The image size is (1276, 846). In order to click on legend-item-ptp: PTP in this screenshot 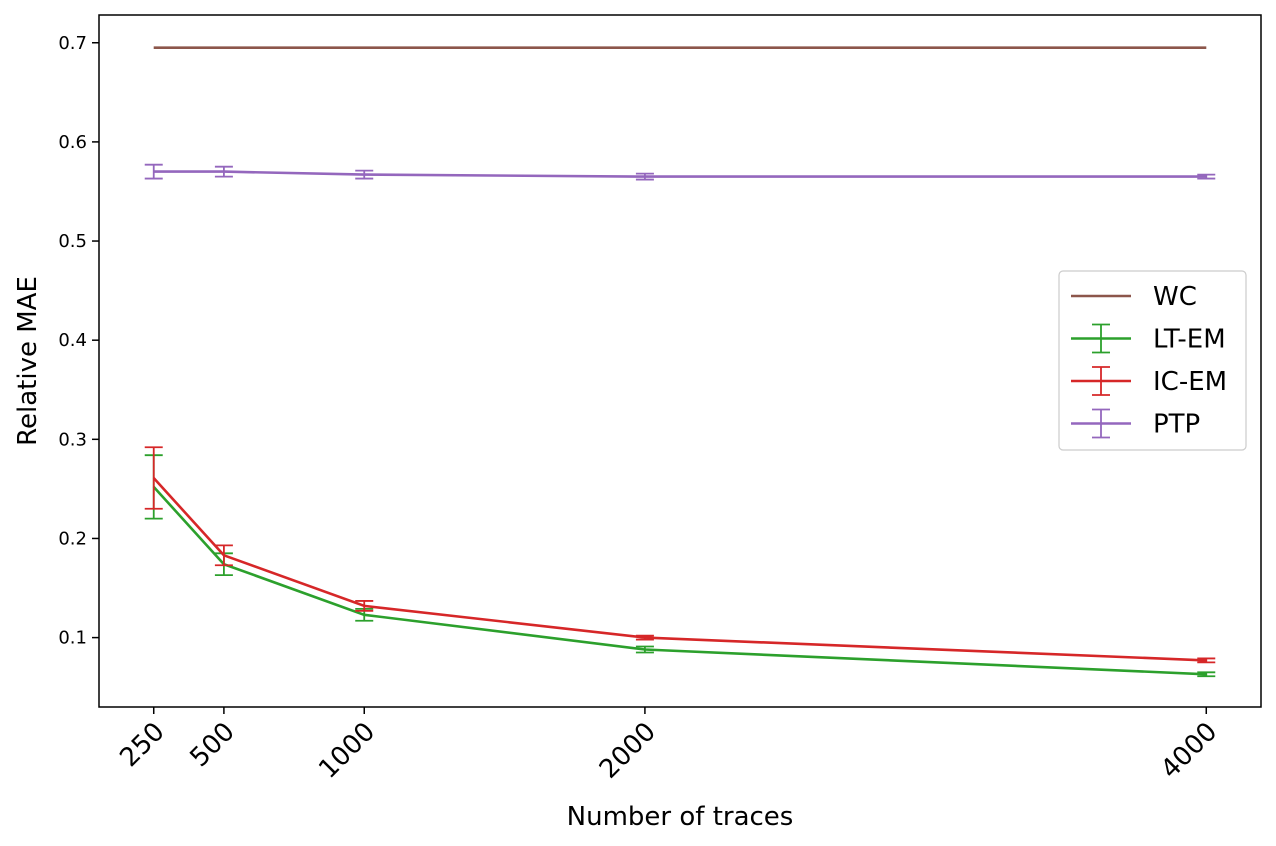, I will do `click(1135, 424)`.